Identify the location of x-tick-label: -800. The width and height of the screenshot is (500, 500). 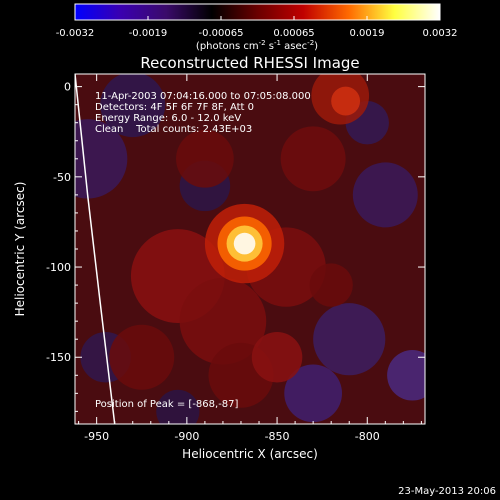
(367, 436).